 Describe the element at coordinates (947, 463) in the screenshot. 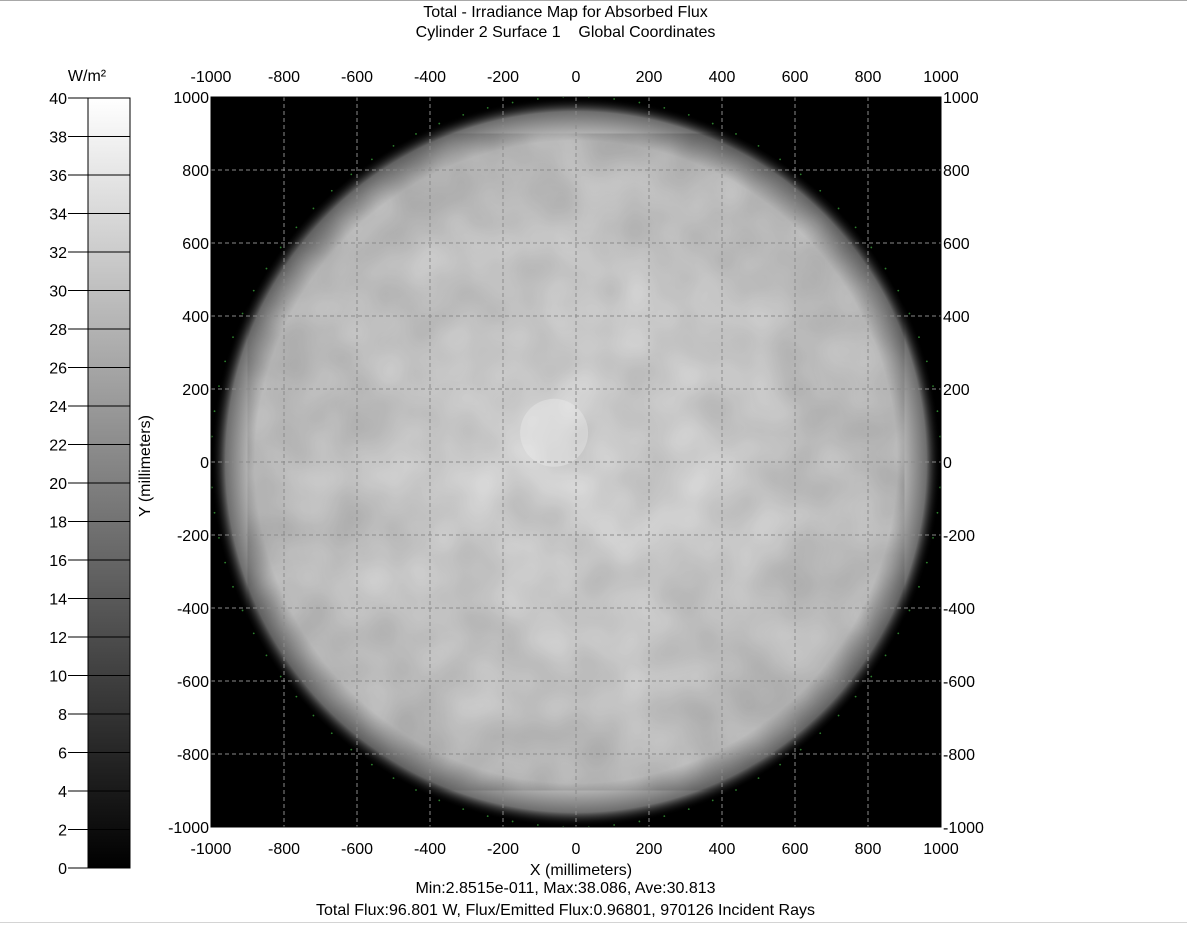

I see `y-tick-label-right: 0` at that location.